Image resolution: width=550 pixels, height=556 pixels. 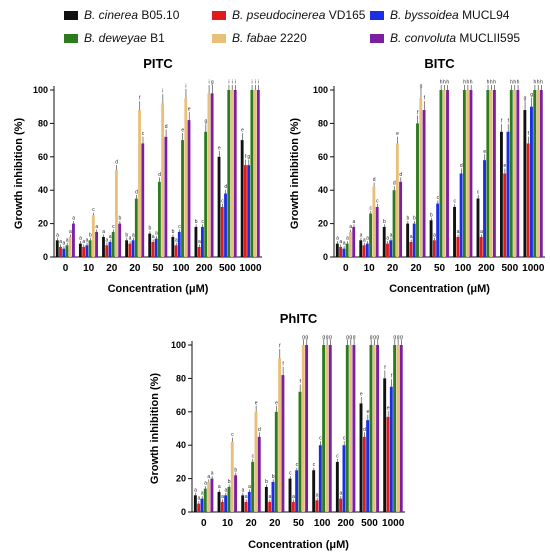 What do you see at coordinates (158, 63) in the screenshot?
I see `chart-title: PITC` at bounding box center [158, 63].